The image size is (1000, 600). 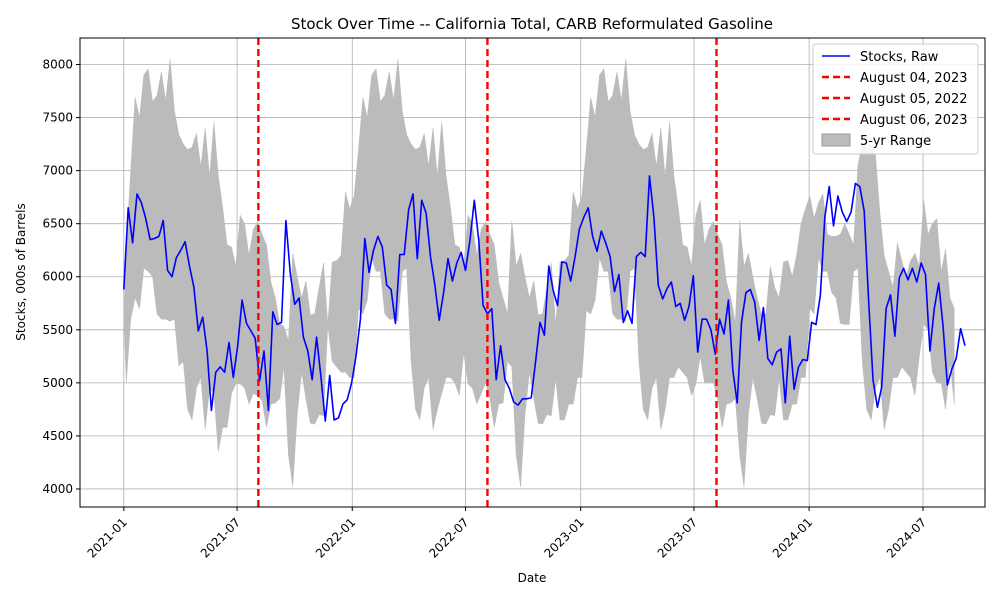 I want to click on y-axis-ticks: 4000 4500 5000 5500 6000 6500 7000 7500 8000, so click(x=61, y=277).